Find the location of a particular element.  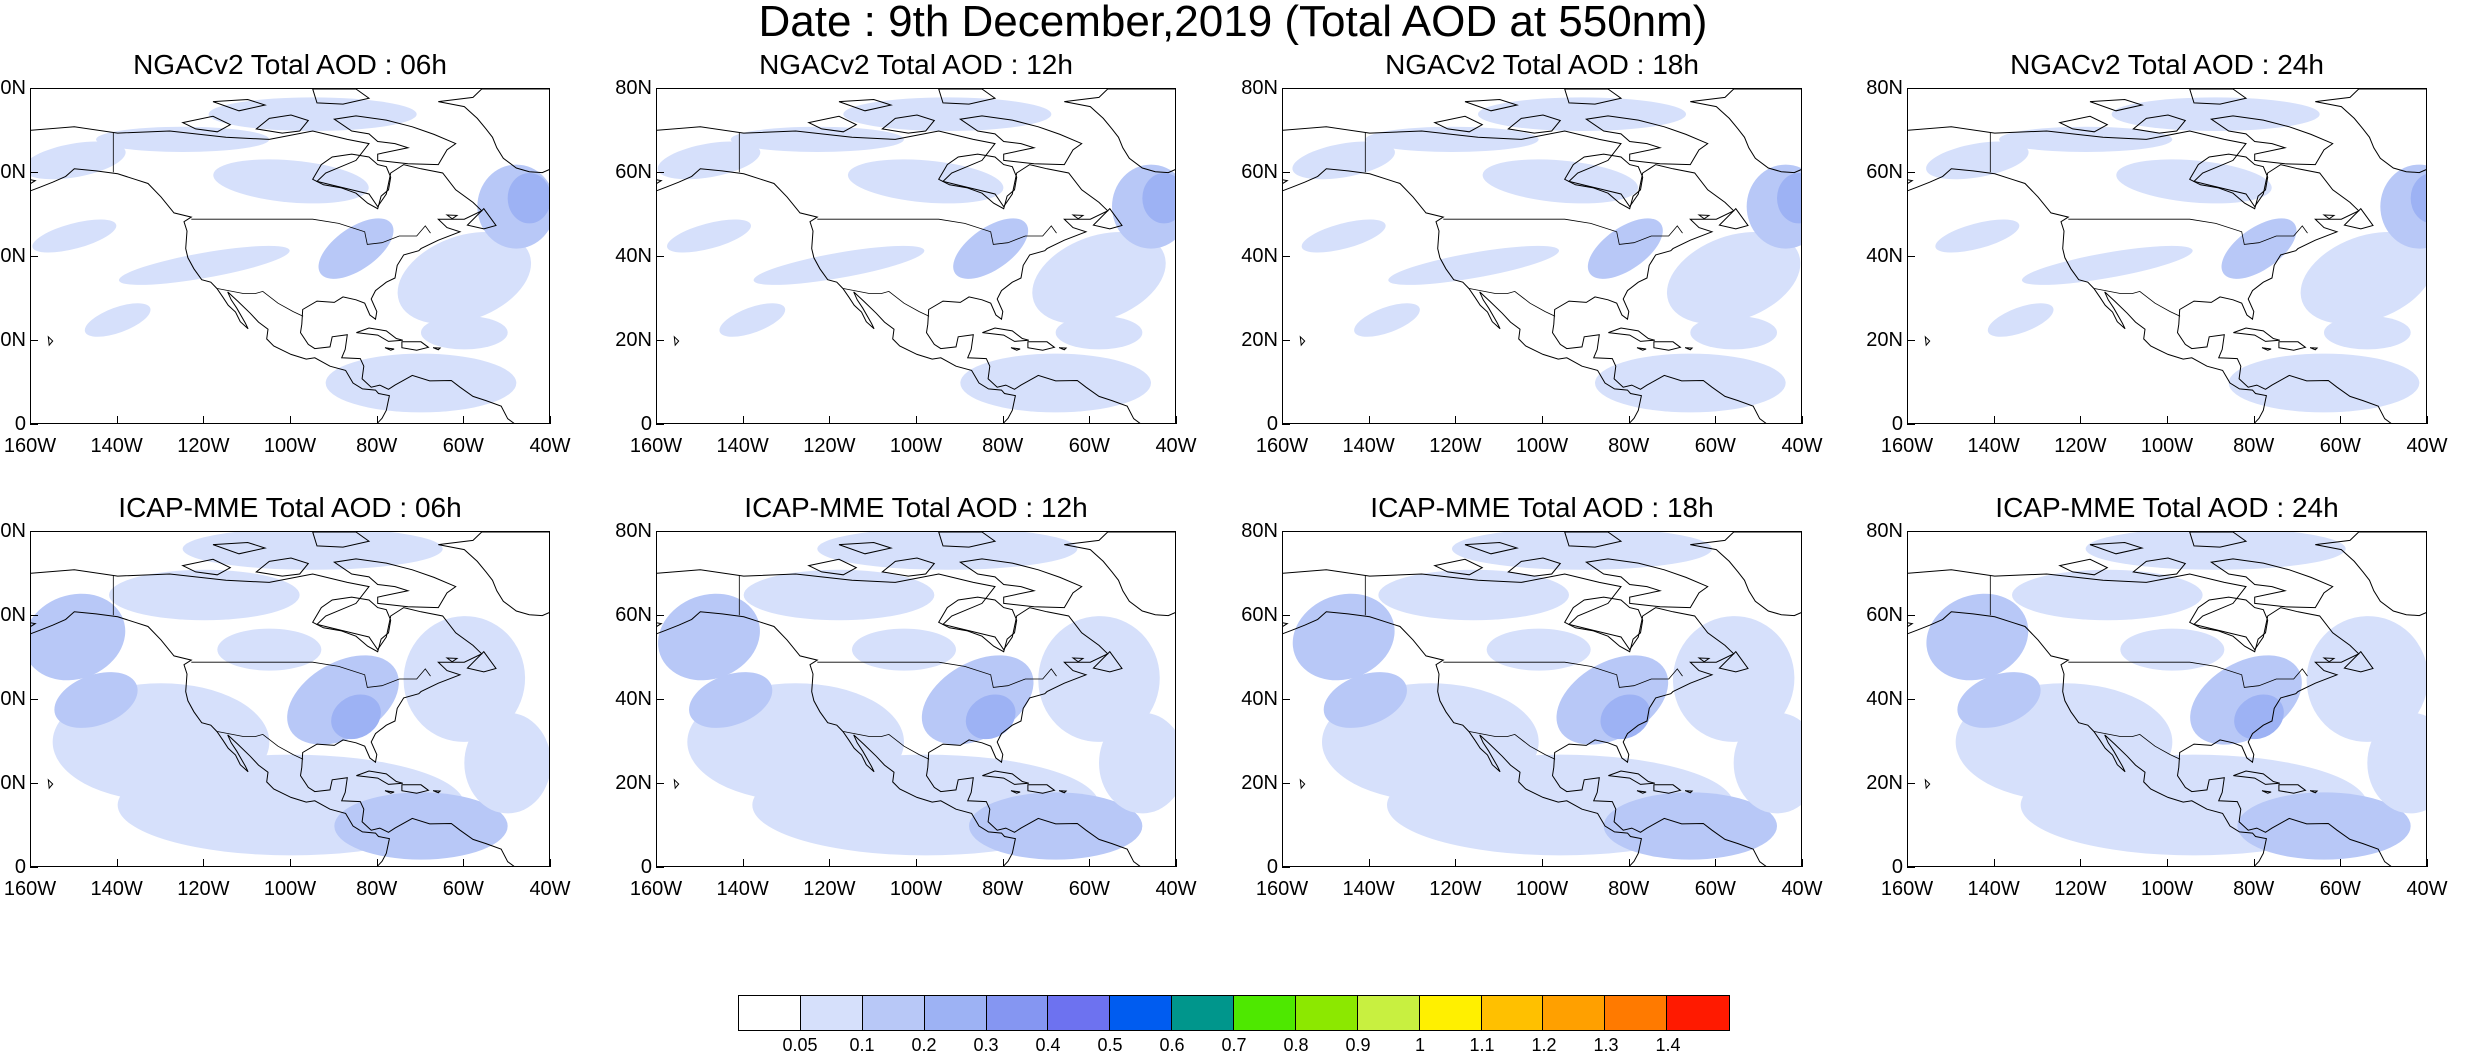

coastline-north-america is located at coordinates (899, 274).